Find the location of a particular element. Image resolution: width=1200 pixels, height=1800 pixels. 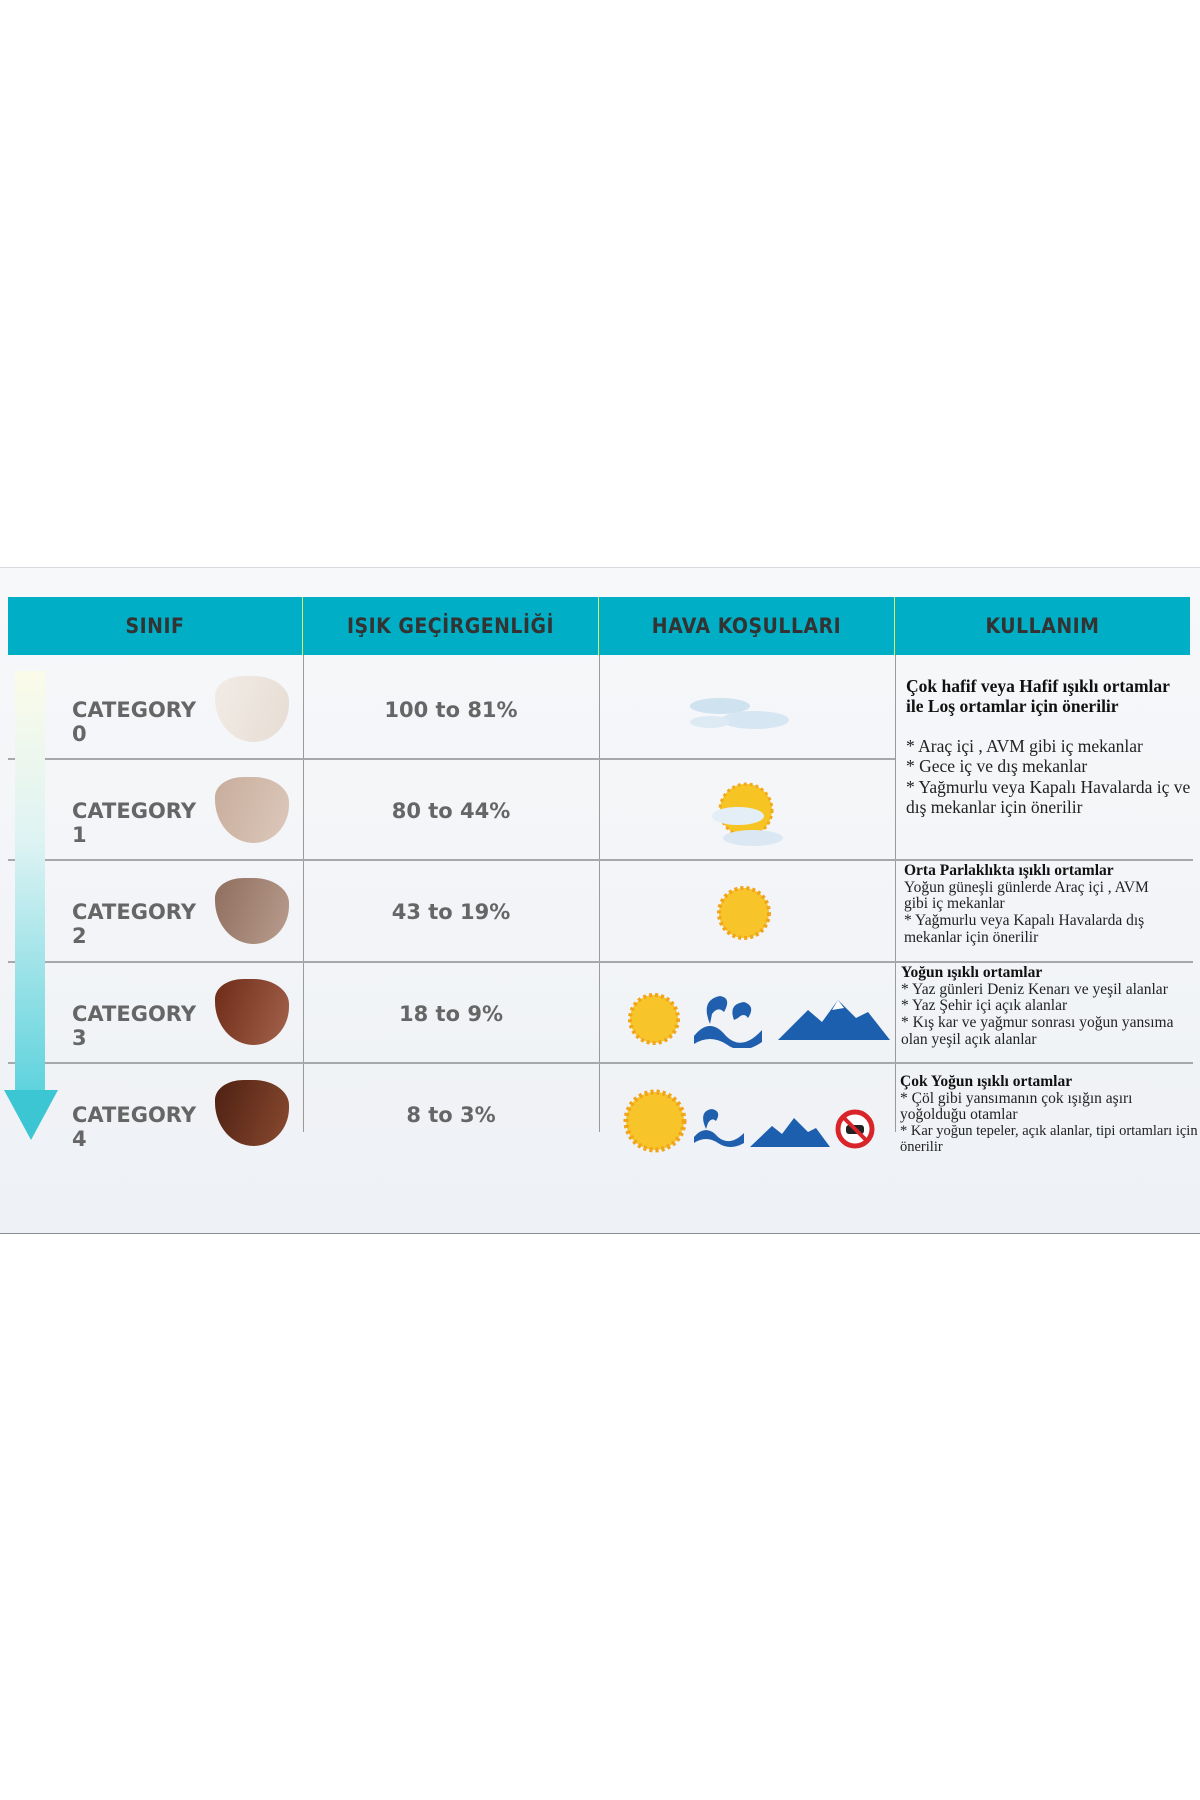

transmission-value: 18 to 9% is located at coordinates (451, 1014).